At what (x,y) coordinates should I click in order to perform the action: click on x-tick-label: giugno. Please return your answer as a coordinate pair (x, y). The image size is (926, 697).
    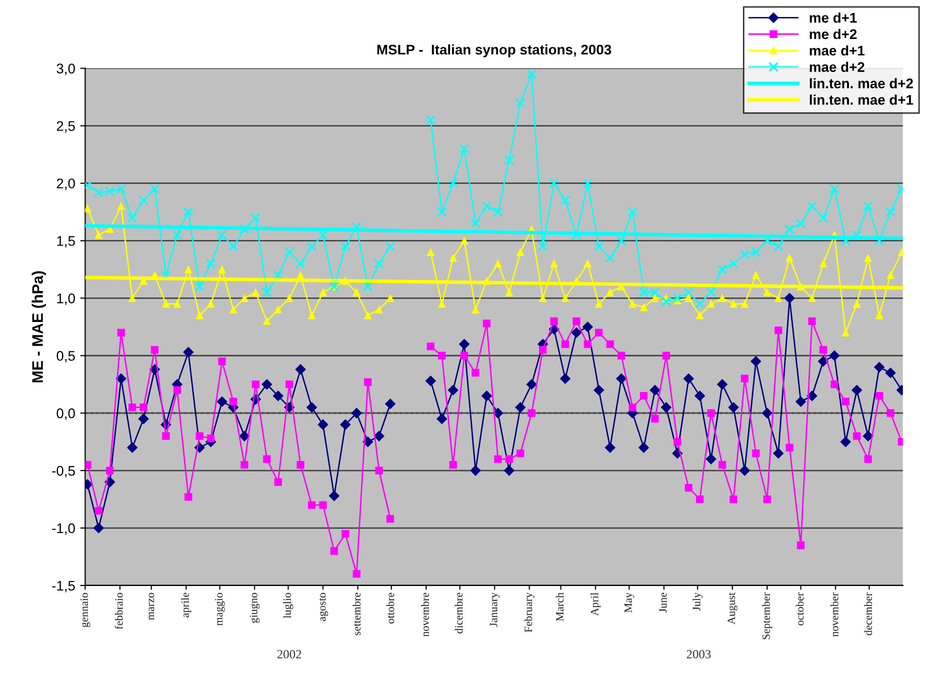
    Looking at the image, I should click on (255, 607).